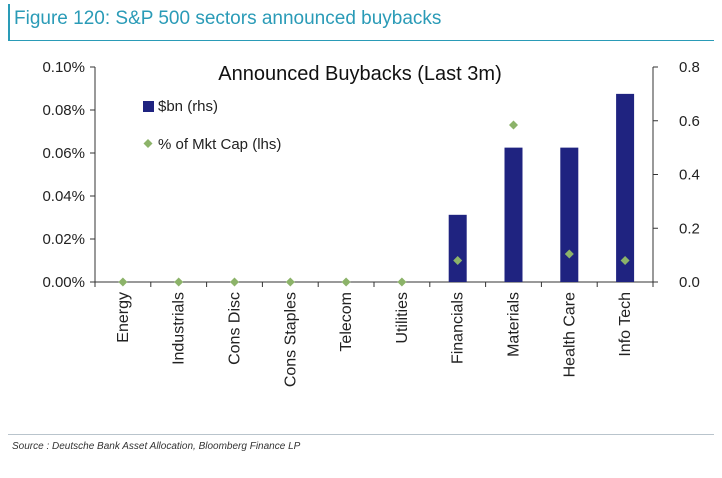  What do you see at coordinates (188, 106) in the screenshot?
I see `legend-bar-label: $bn (rhs)` at bounding box center [188, 106].